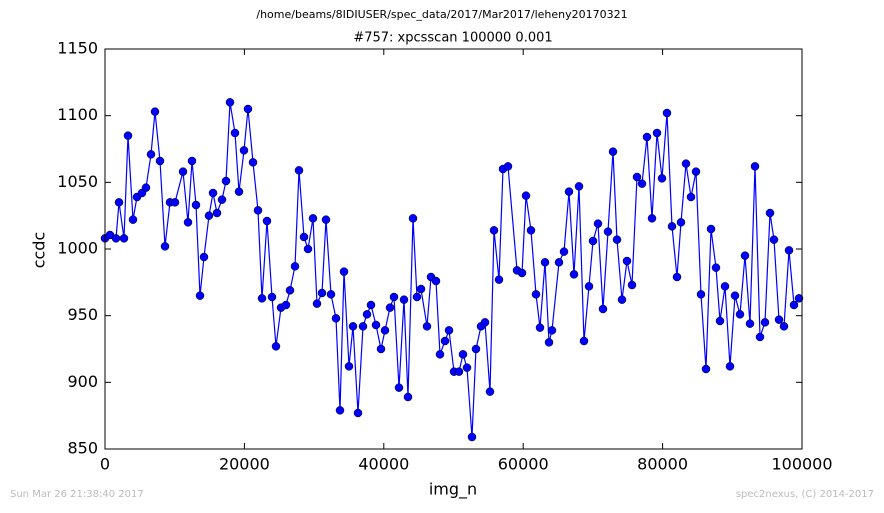 The image size is (884, 513). What do you see at coordinates (77, 248) in the screenshot?
I see `y-tick-label: 1000` at bounding box center [77, 248].